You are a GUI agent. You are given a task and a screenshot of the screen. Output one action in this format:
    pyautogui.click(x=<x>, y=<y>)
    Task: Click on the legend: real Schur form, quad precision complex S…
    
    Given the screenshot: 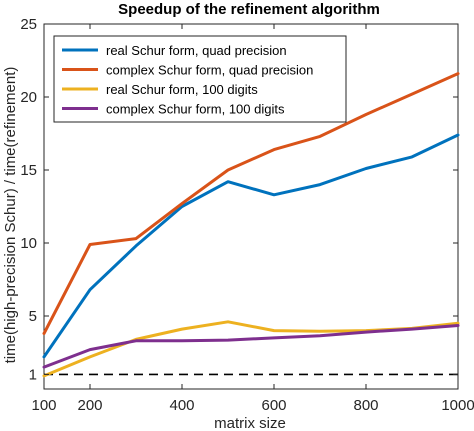 What is the action you would take?
    pyautogui.click(x=200, y=79)
    